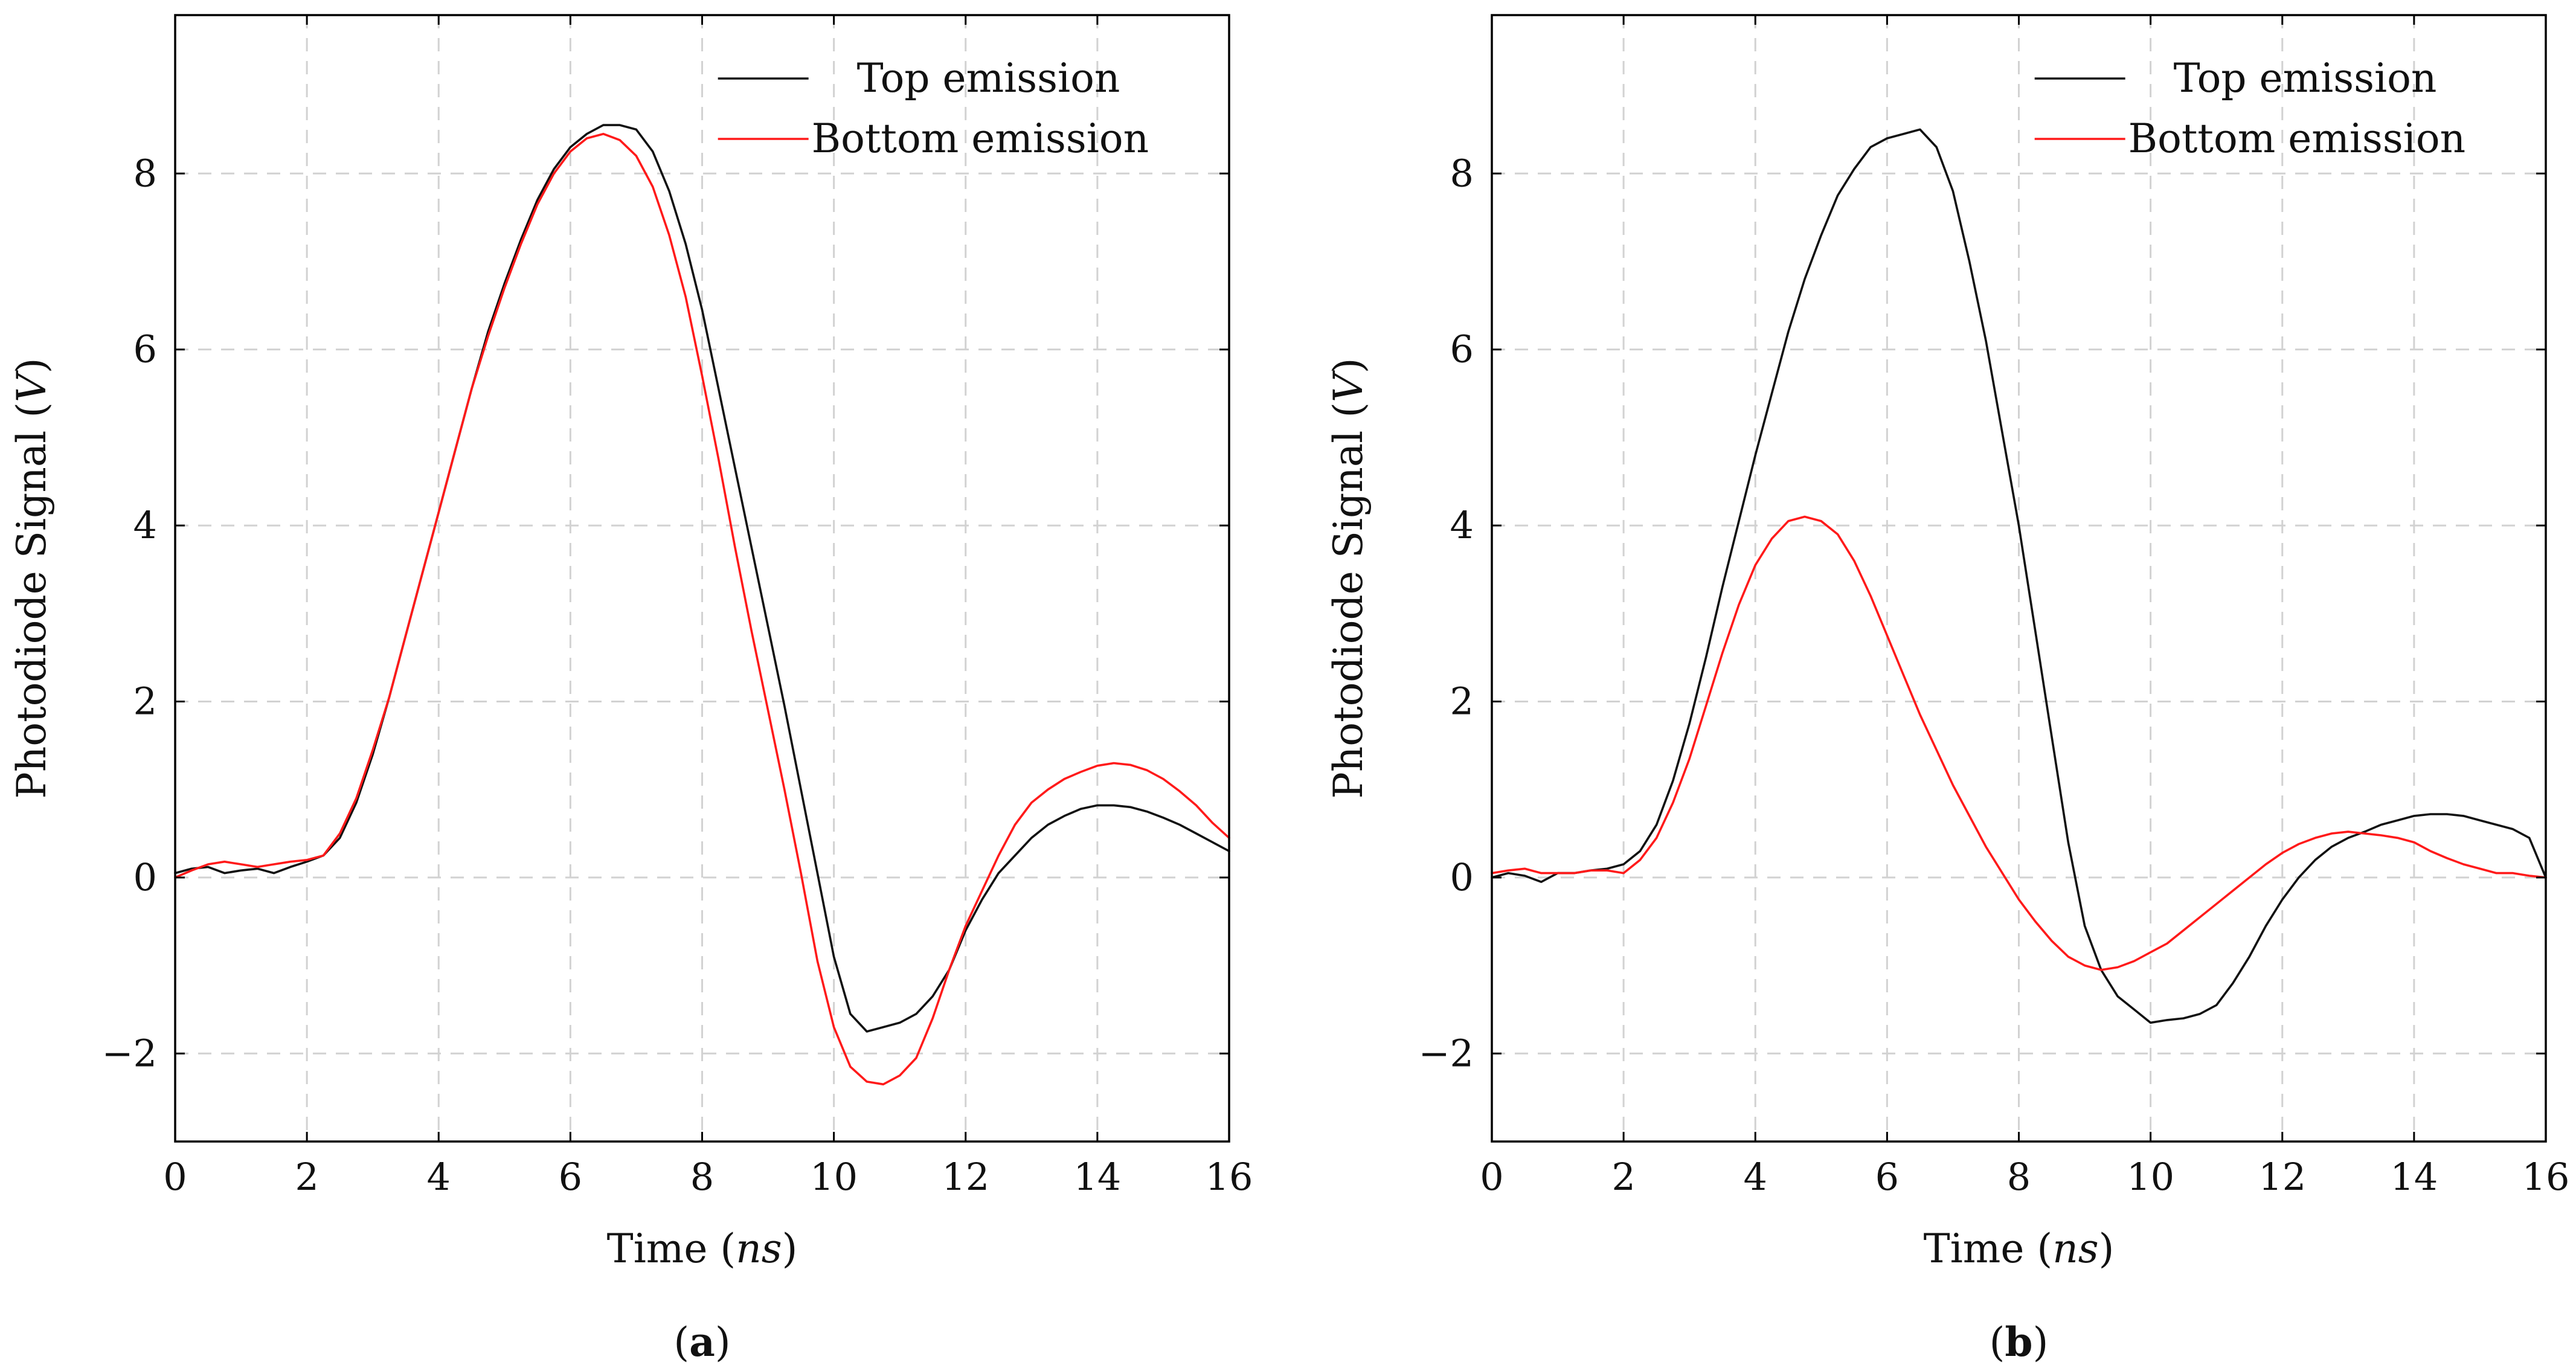 The height and width of the screenshot is (1368, 2576). I want to click on series-line-bottom-emission, so click(2019, 743).